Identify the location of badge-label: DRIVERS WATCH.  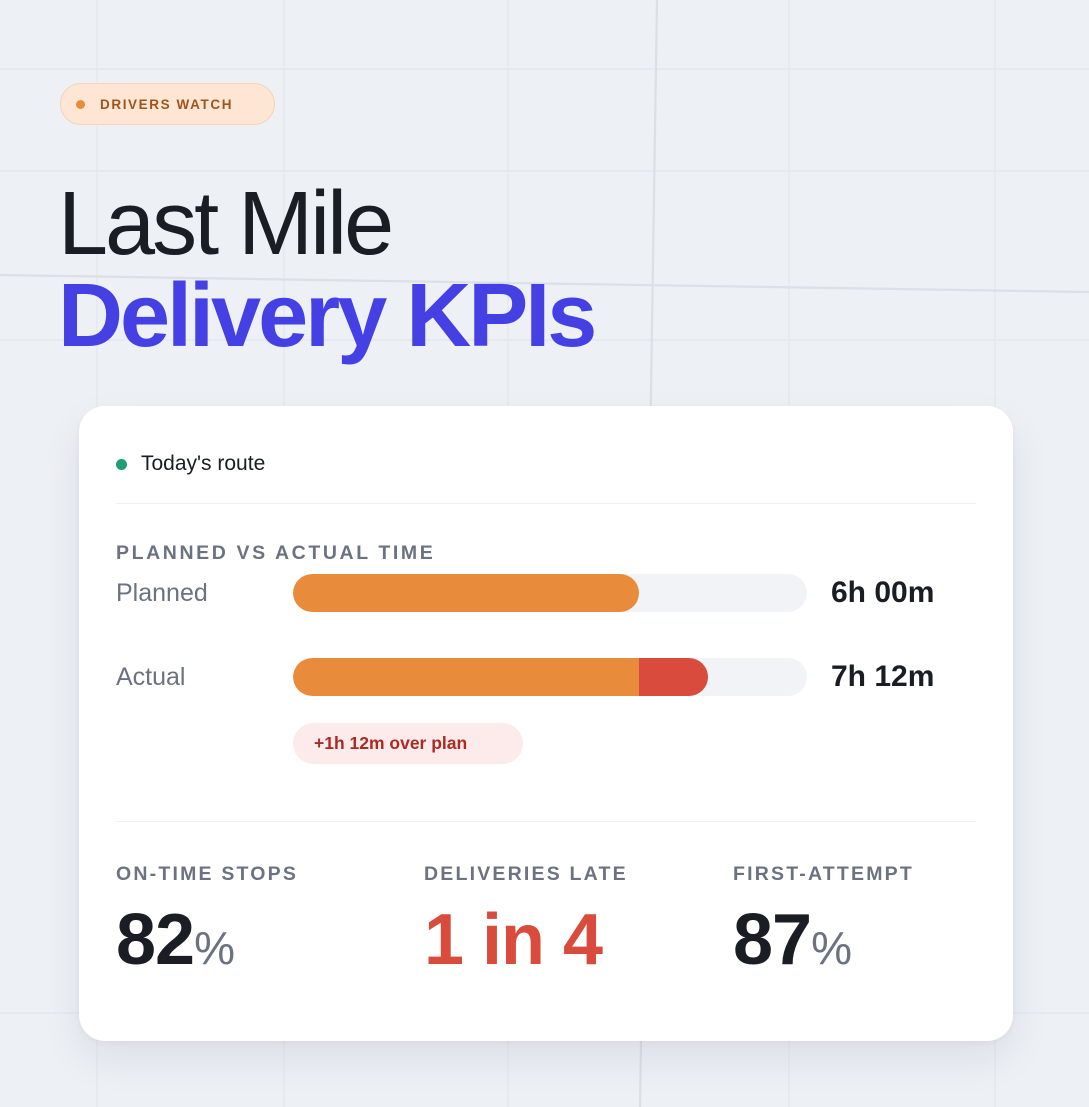
(167, 104).